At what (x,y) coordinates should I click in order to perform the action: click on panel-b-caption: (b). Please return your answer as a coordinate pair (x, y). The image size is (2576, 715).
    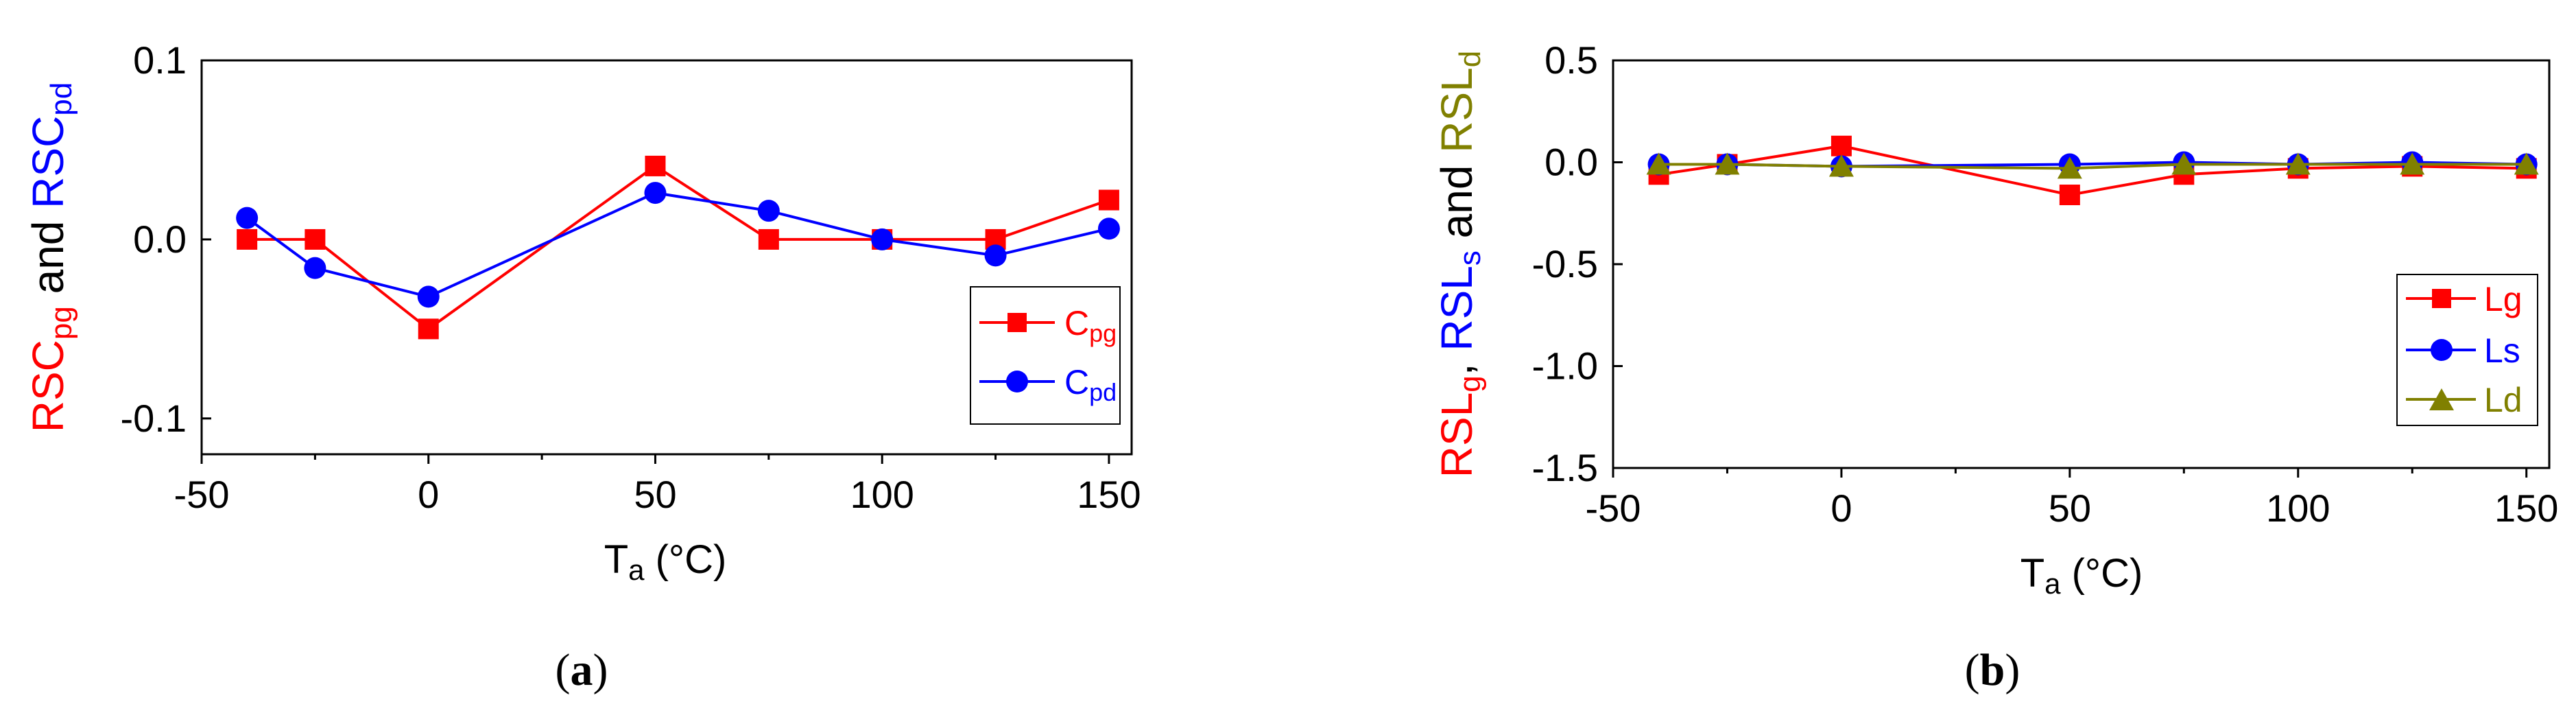
    Looking at the image, I should click on (1992, 670).